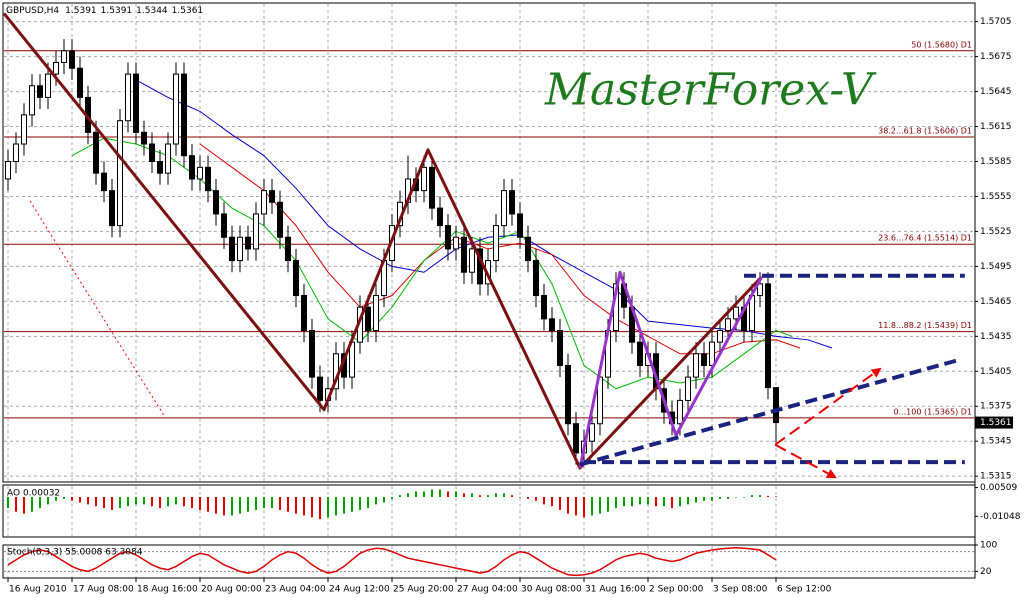 The height and width of the screenshot is (597, 1024). Describe the element at coordinates (996, 92) in the screenshot. I see `y-tick-label: 1.5645` at that location.